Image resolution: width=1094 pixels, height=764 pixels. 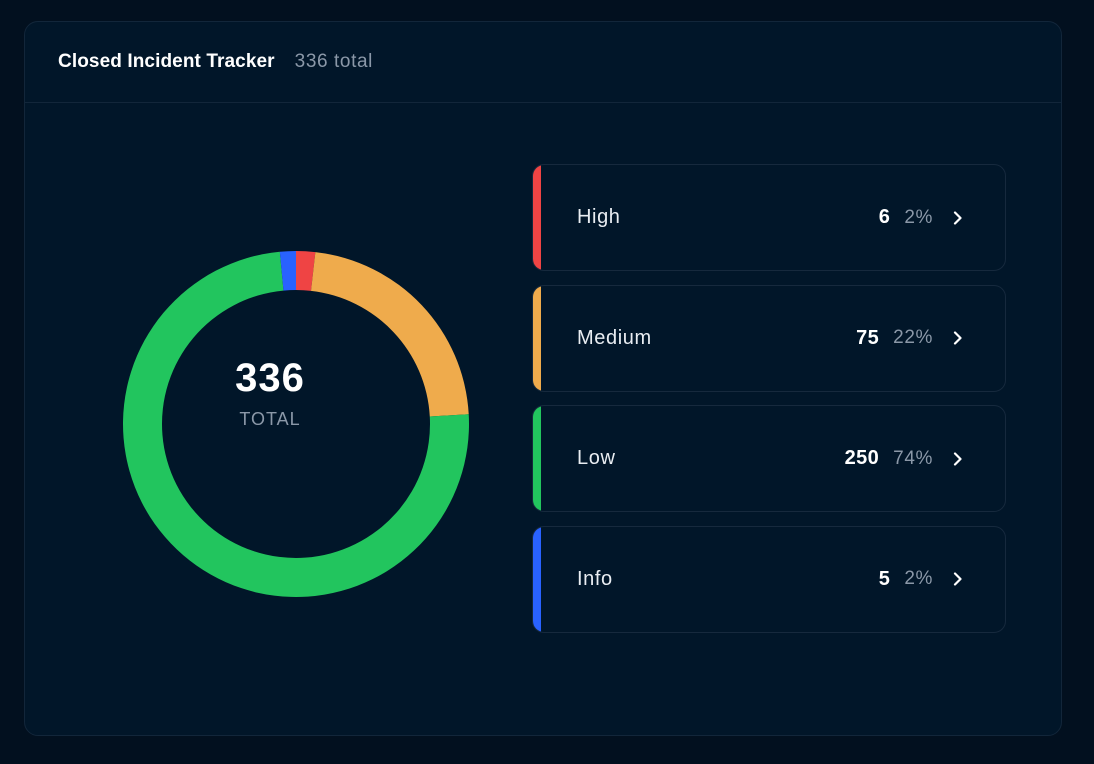 What do you see at coordinates (913, 337) in the screenshot?
I see `legend-percent: 22%` at bounding box center [913, 337].